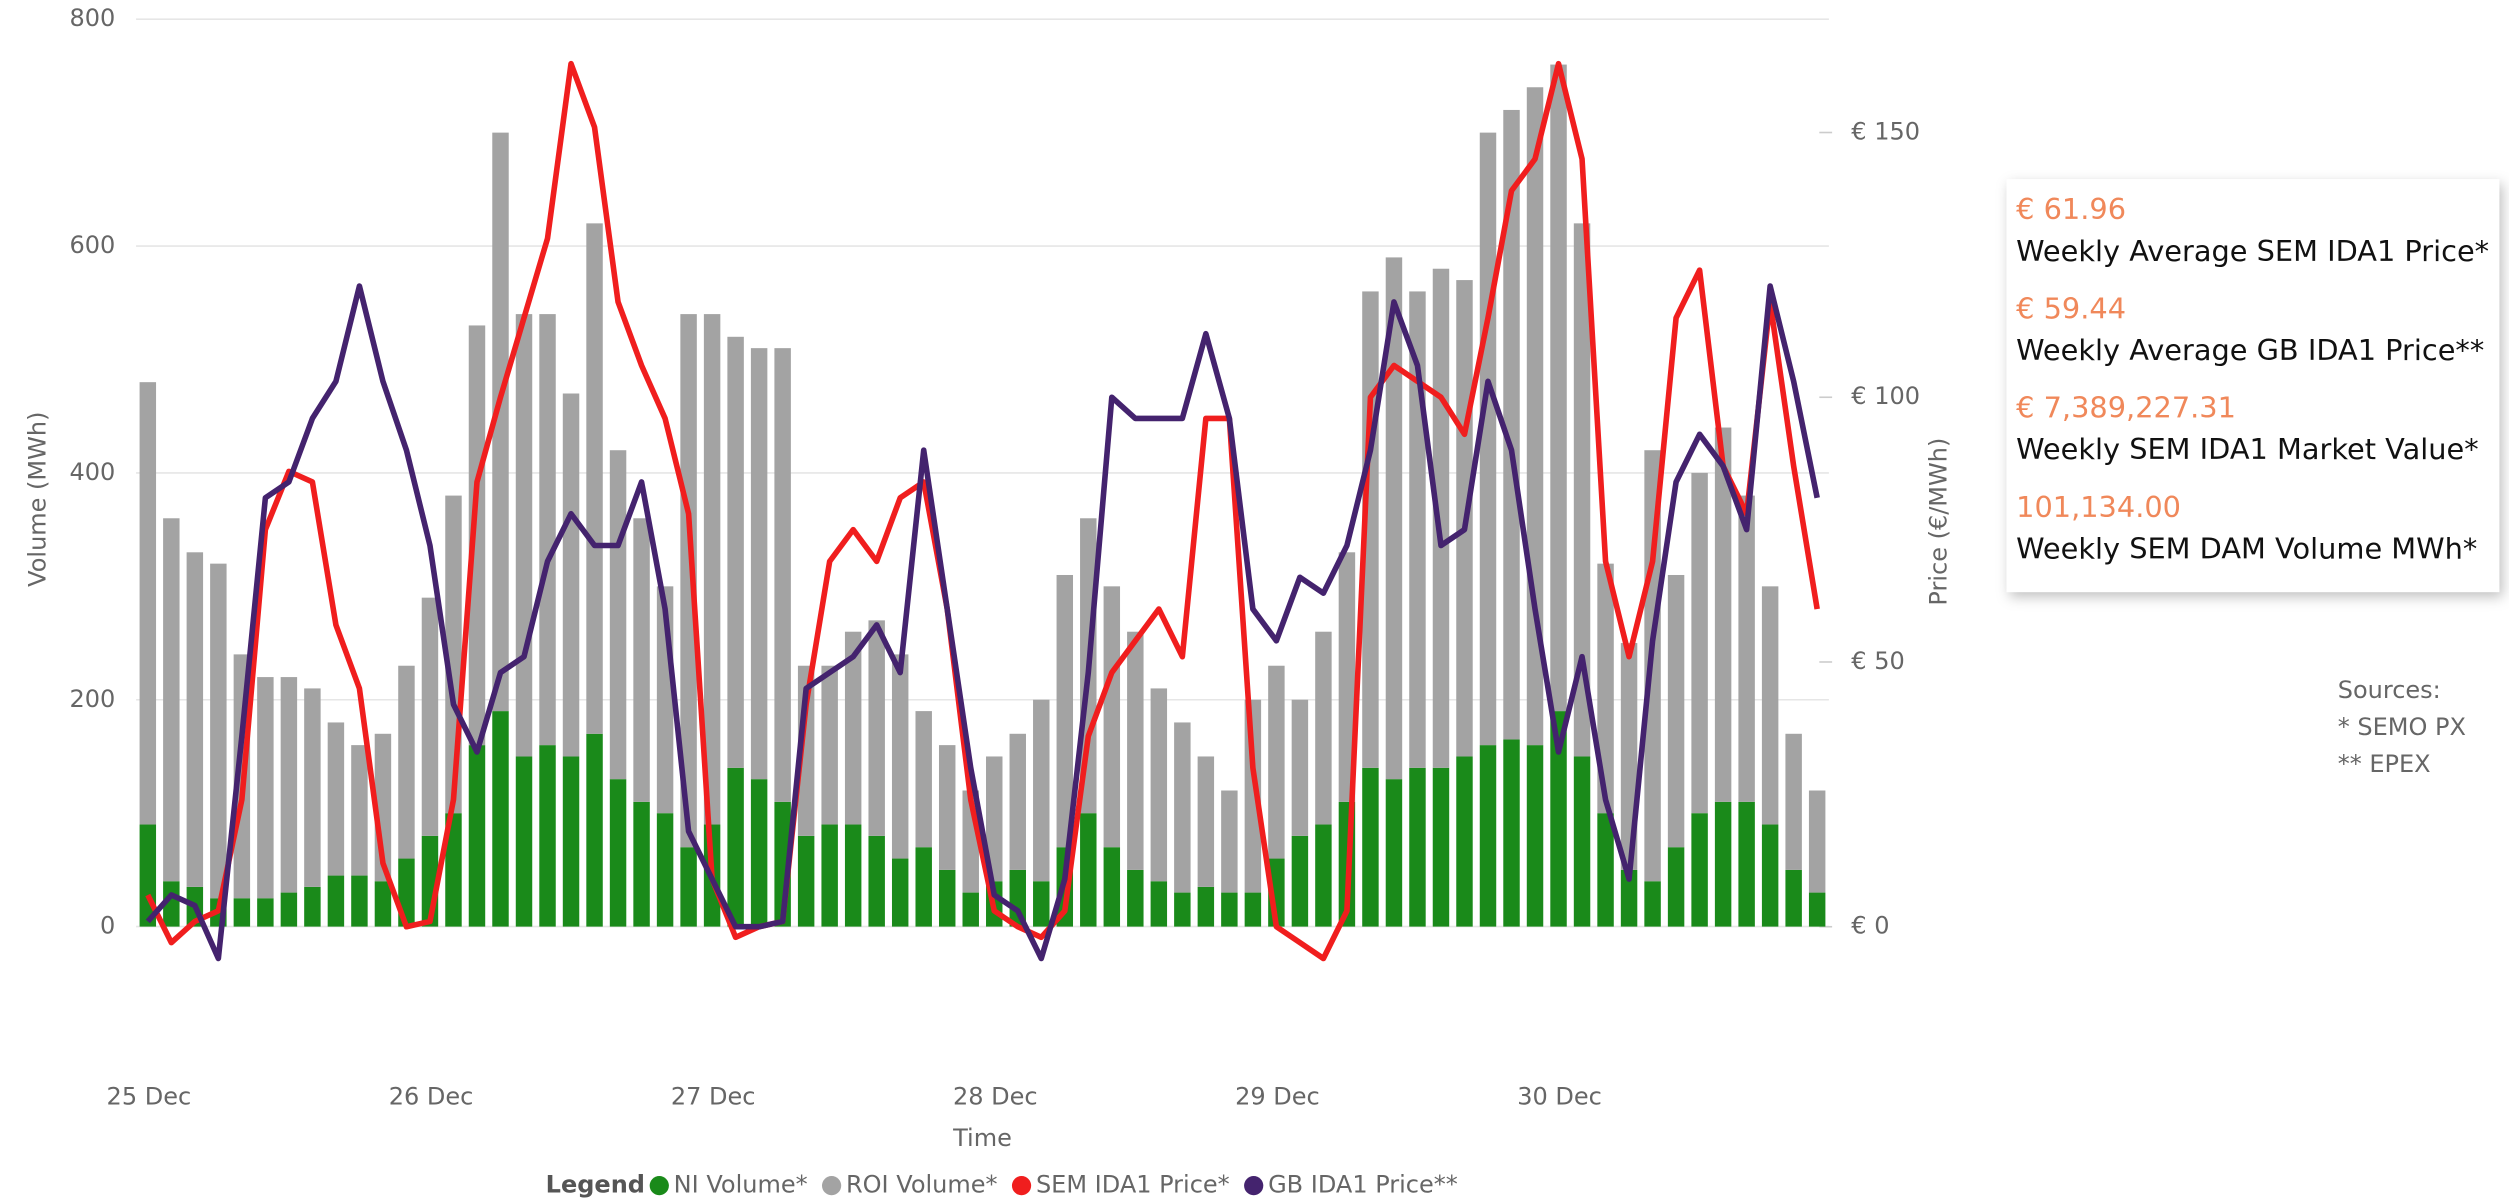  I want to click on x-tick-label: 25 Dec, so click(149, 1097).